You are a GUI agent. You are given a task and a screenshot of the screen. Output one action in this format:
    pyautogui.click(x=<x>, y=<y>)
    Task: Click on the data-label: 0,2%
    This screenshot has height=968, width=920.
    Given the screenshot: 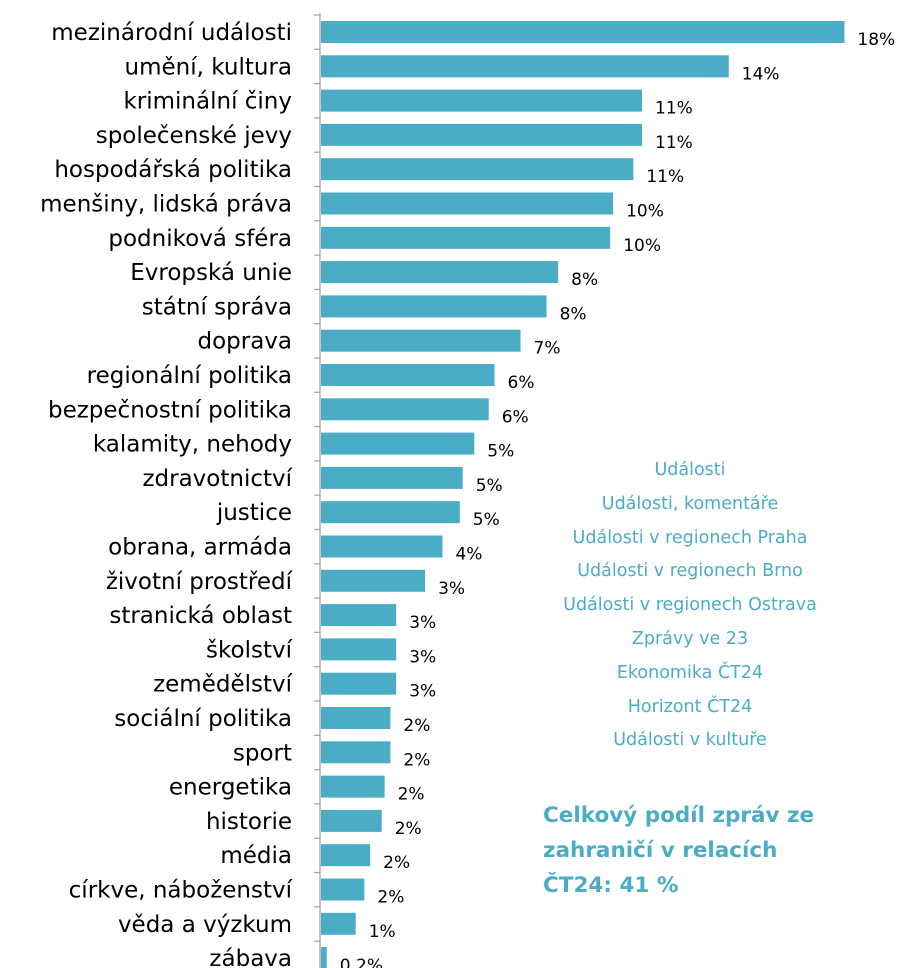 What is the action you would take?
    pyautogui.click(x=361, y=962)
    